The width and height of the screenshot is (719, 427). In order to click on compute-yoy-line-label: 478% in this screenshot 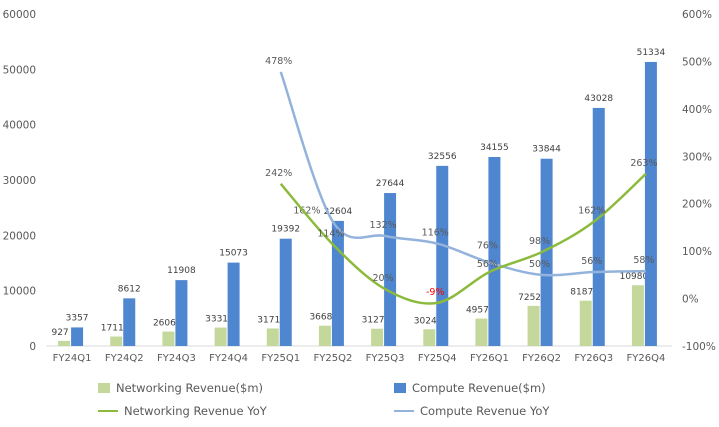, I will do `click(278, 61)`.